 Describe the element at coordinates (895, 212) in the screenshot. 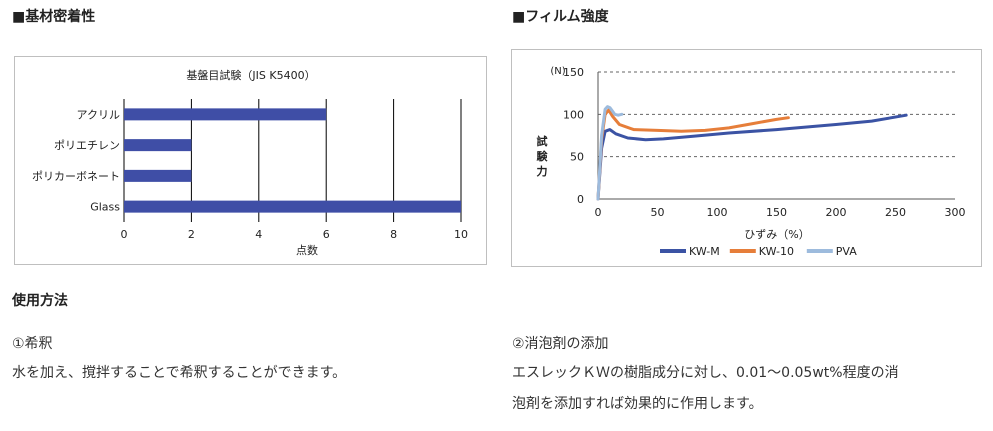

I see `line-x-tick-label: 250` at that location.